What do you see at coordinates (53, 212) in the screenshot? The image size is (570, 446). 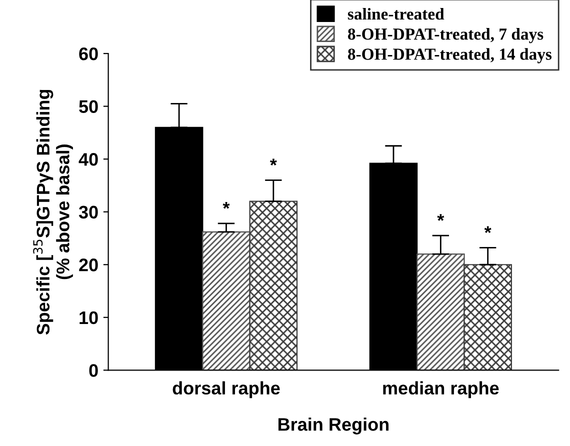 I see `y-axis-title: Specific [$^{35}$S]GTPγS Binding (% above basal)` at bounding box center [53, 212].